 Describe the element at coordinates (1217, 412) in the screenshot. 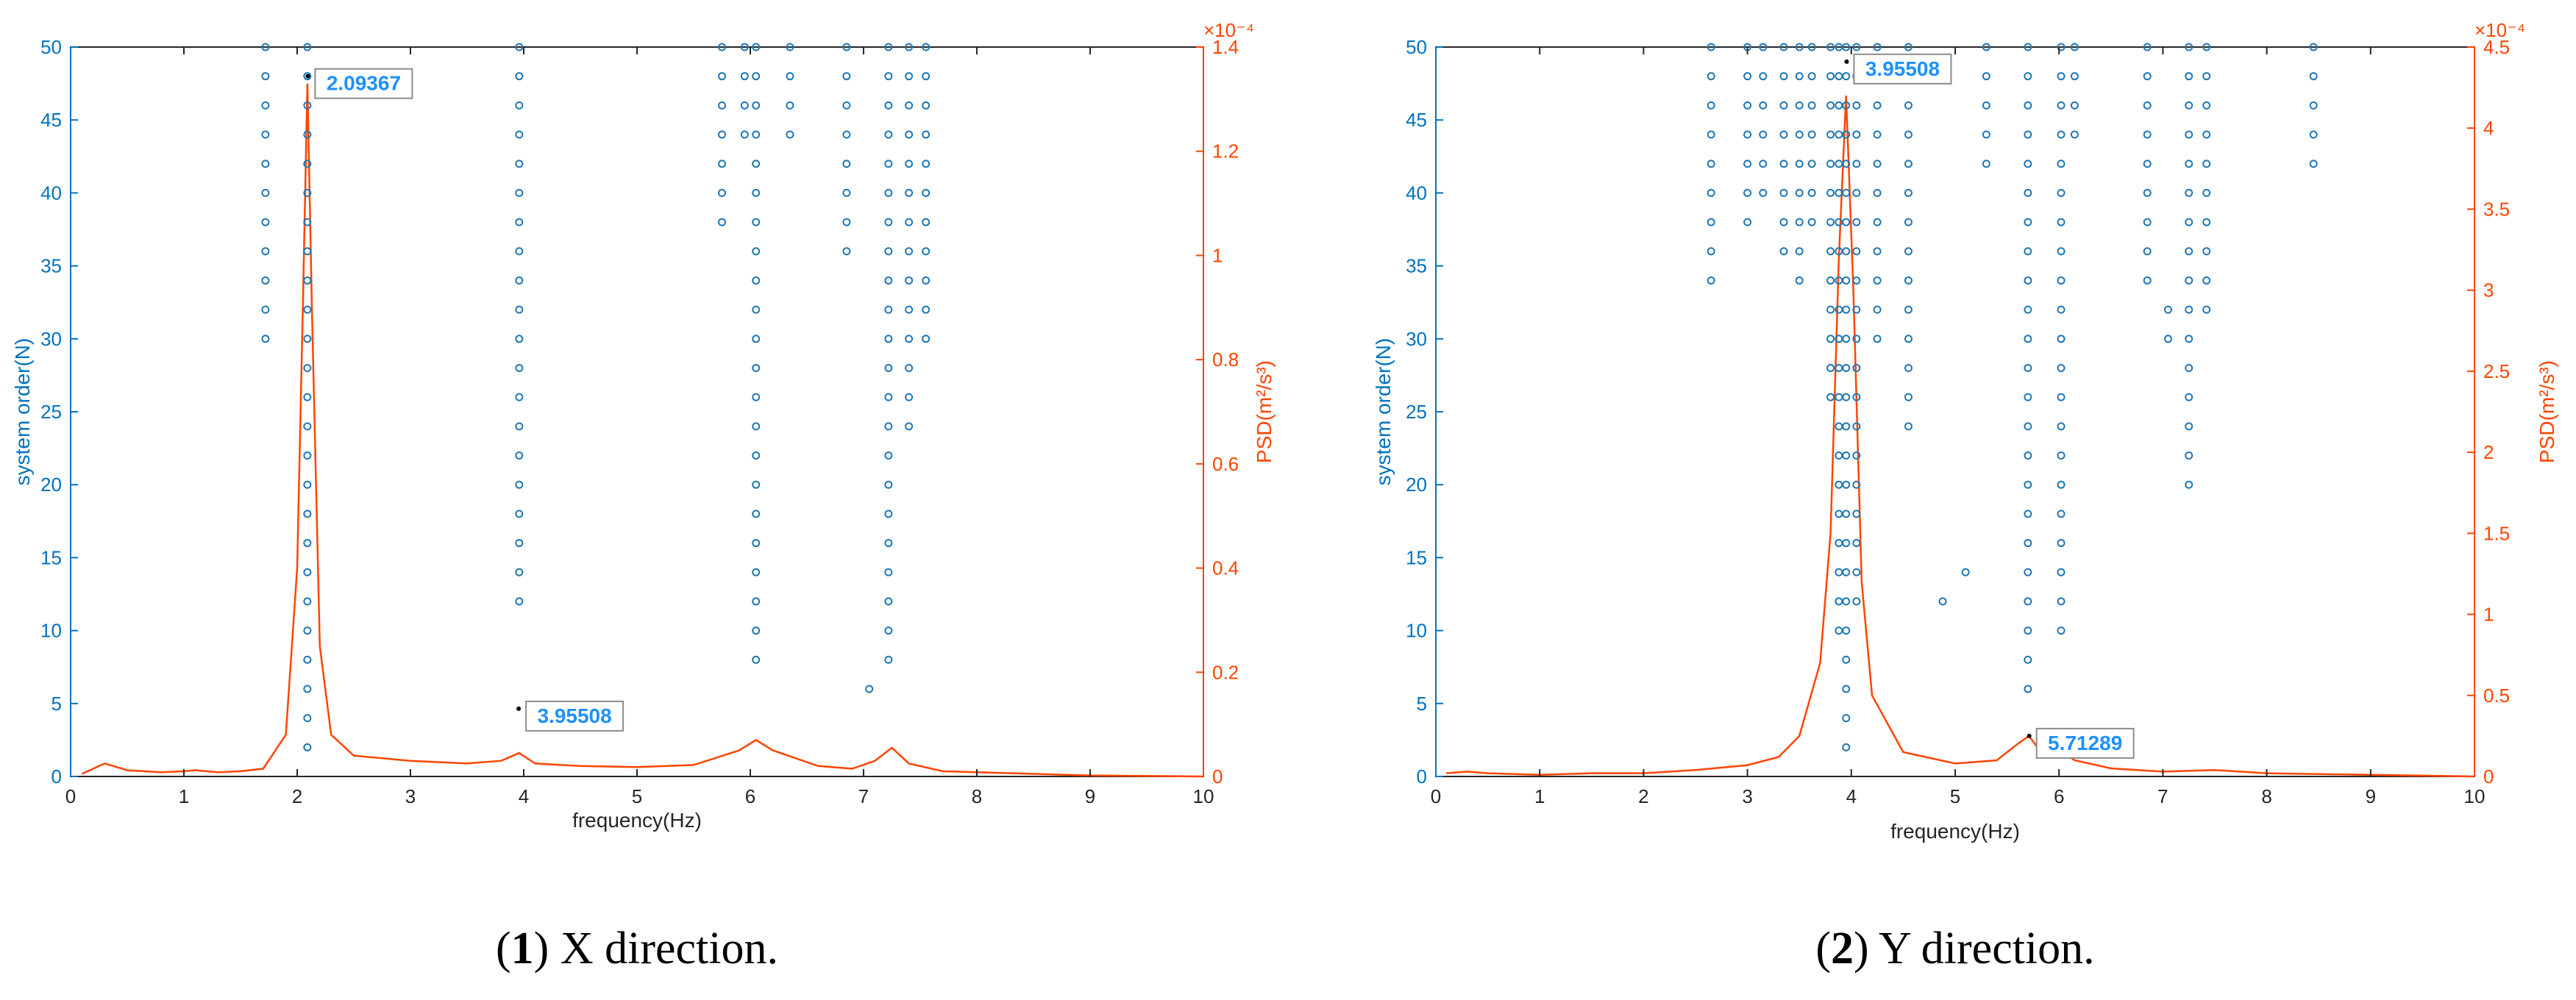

I see `right-axis-ticks: 0 0.2 0.4 0.6 0.8 1 1.2 1.4` at that location.